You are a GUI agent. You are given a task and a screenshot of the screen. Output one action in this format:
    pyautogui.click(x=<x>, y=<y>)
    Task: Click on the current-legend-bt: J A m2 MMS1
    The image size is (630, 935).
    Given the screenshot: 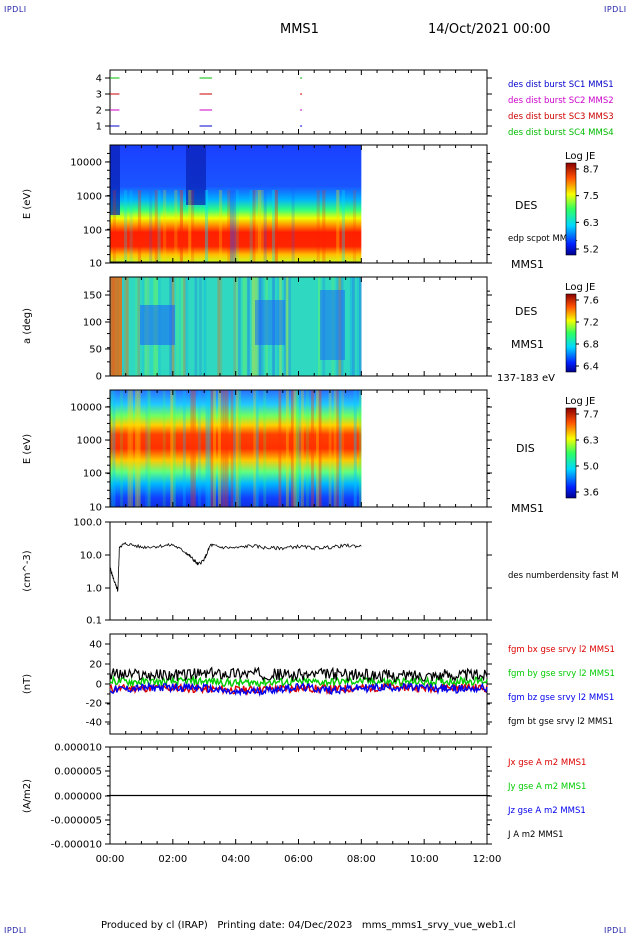 What is the action you would take?
    pyautogui.click(x=535, y=835)
    